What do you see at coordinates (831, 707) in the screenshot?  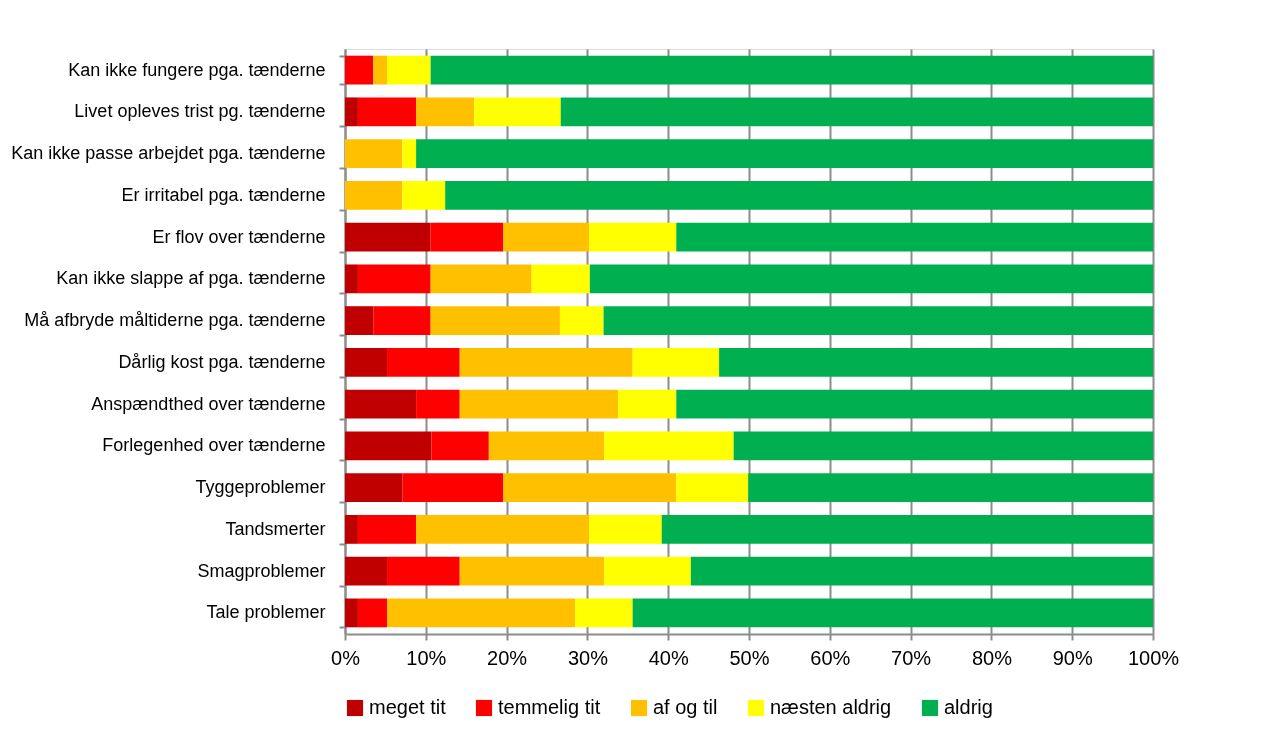 I see `legend-label: næsten aldrig` at bounding box center [831, 707].